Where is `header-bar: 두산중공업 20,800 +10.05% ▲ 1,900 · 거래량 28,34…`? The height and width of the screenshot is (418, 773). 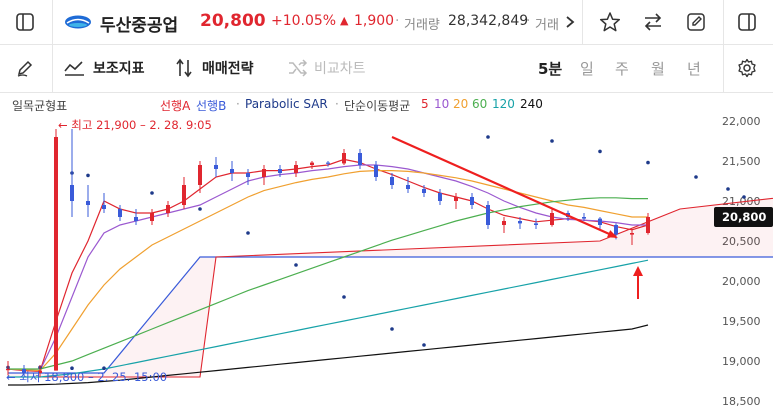
header-bar: 두산중공업 20,800 +10.05% ▲ 1,900 · 거래량 28,34… is located at coordinates (386, 22).